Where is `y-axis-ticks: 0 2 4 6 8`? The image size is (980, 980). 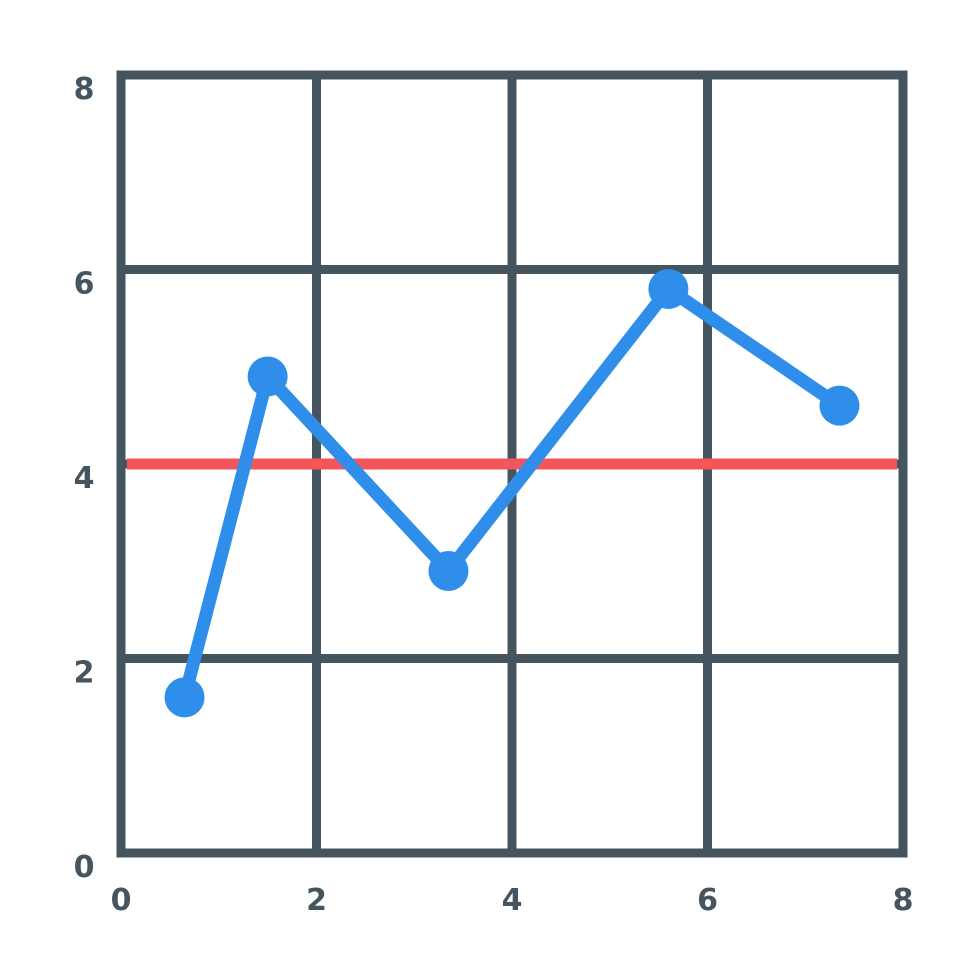 y-axis-ticks: 0 2 4 6 8 is located at coordinates (84, 478).